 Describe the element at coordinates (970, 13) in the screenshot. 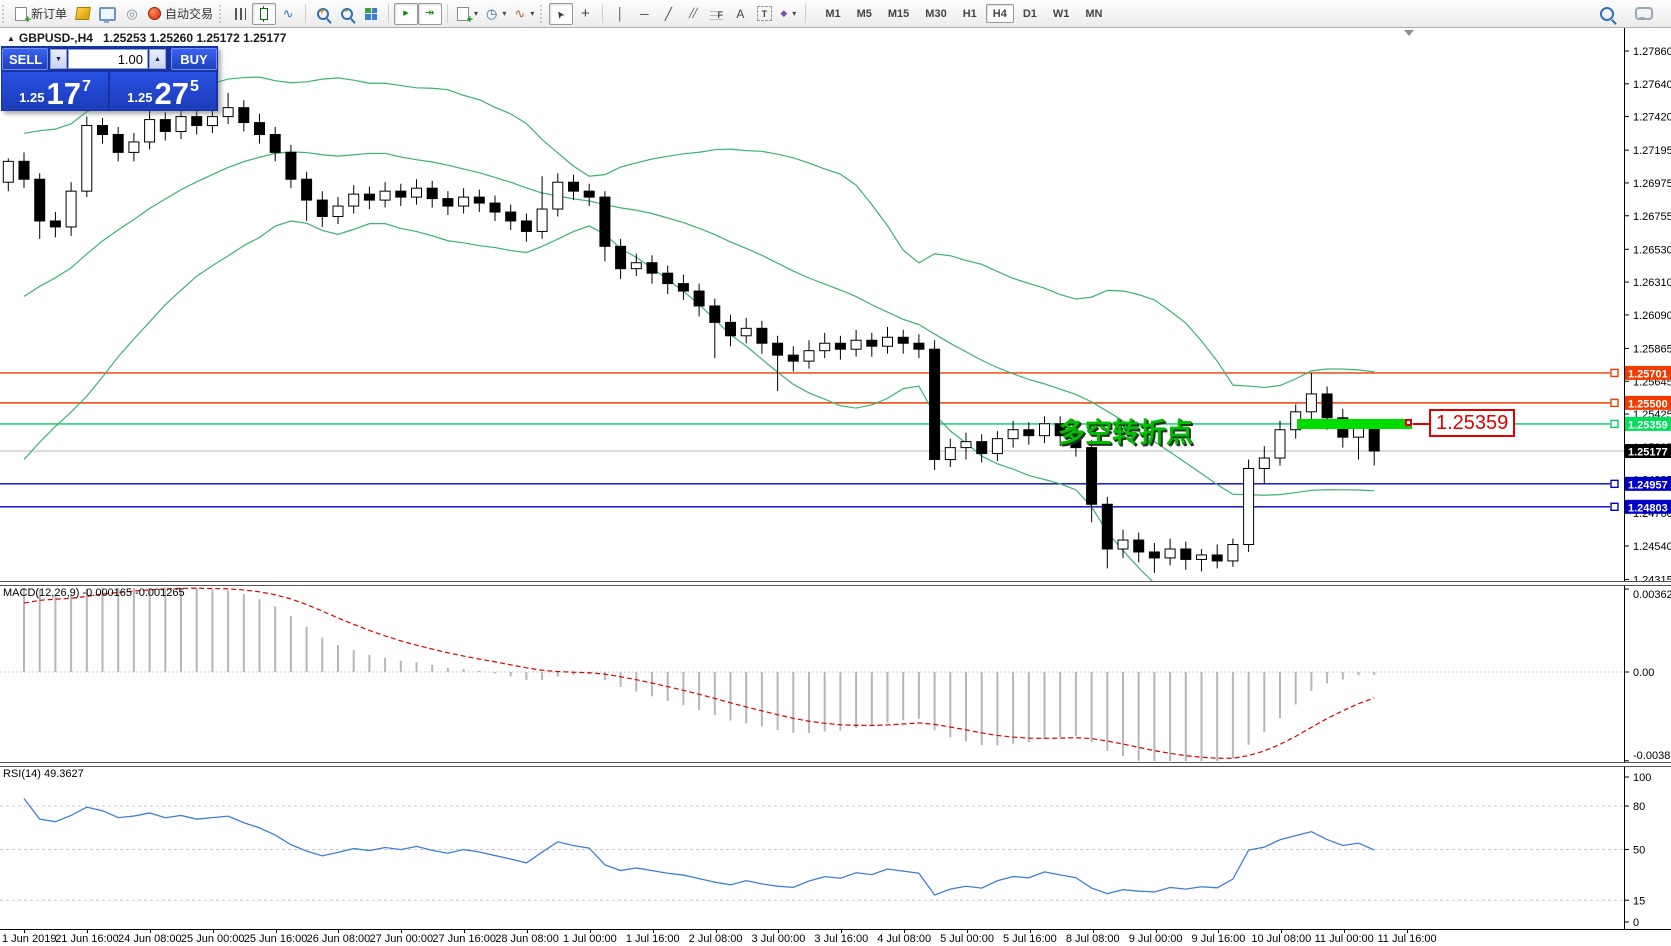

I see `tf-button-H1: H1` at that location.